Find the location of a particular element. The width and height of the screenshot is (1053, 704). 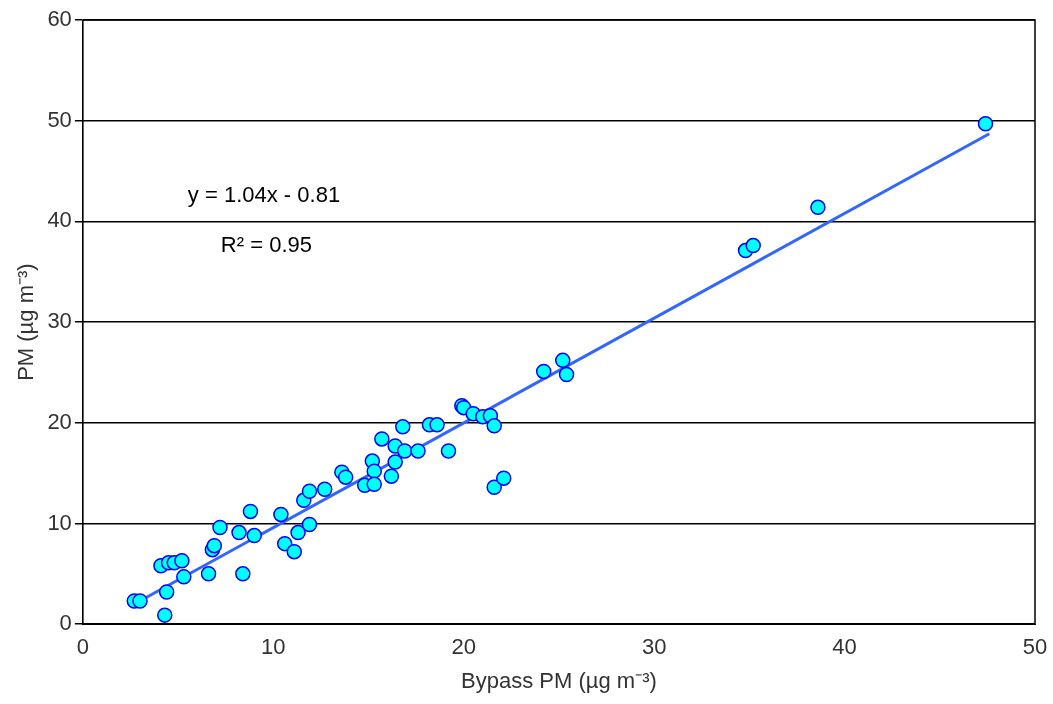

x-tick-label: 10 is located at coordinates (273, 647).